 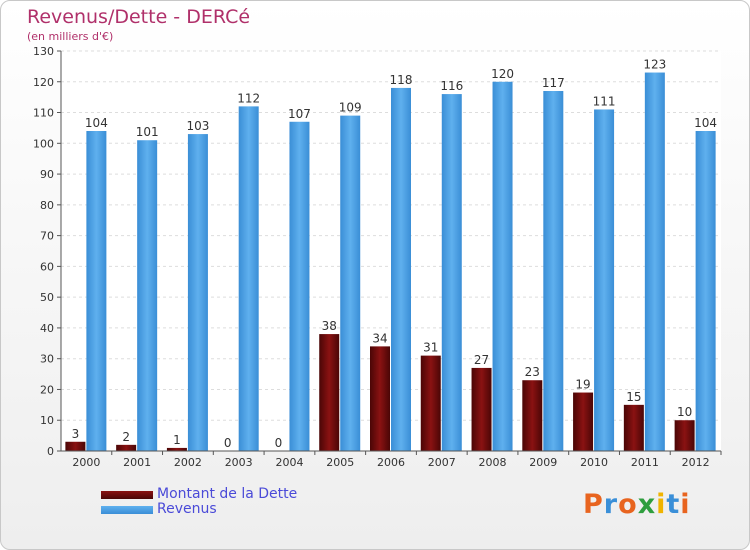 What do you see at coordinates (594, 462) in the screenshot?
I see `x-tick-label: 2010` at bounding box center [594, 462].